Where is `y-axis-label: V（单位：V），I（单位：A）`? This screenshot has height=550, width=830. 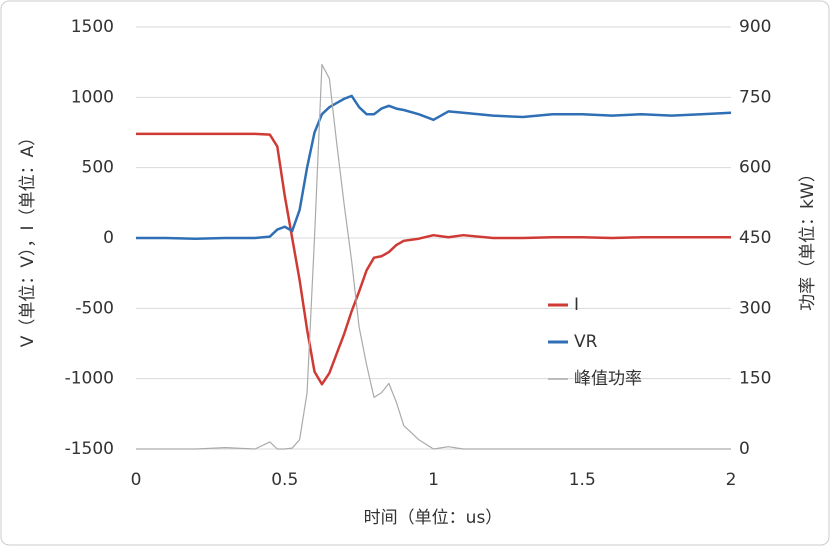
y-axis-label: V（单位：V），I（单位：A） is located at coordinates (28, 238).